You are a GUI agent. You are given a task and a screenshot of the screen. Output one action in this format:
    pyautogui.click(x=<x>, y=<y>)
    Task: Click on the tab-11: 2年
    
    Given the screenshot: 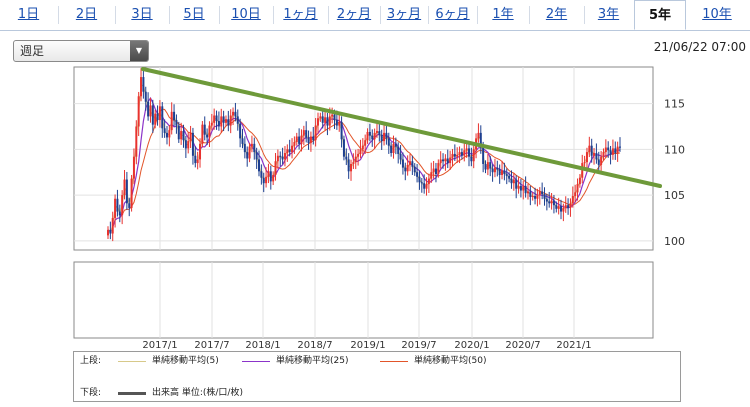 What is the action you would take?
    pyautogui.click(x=556, y=14)
    